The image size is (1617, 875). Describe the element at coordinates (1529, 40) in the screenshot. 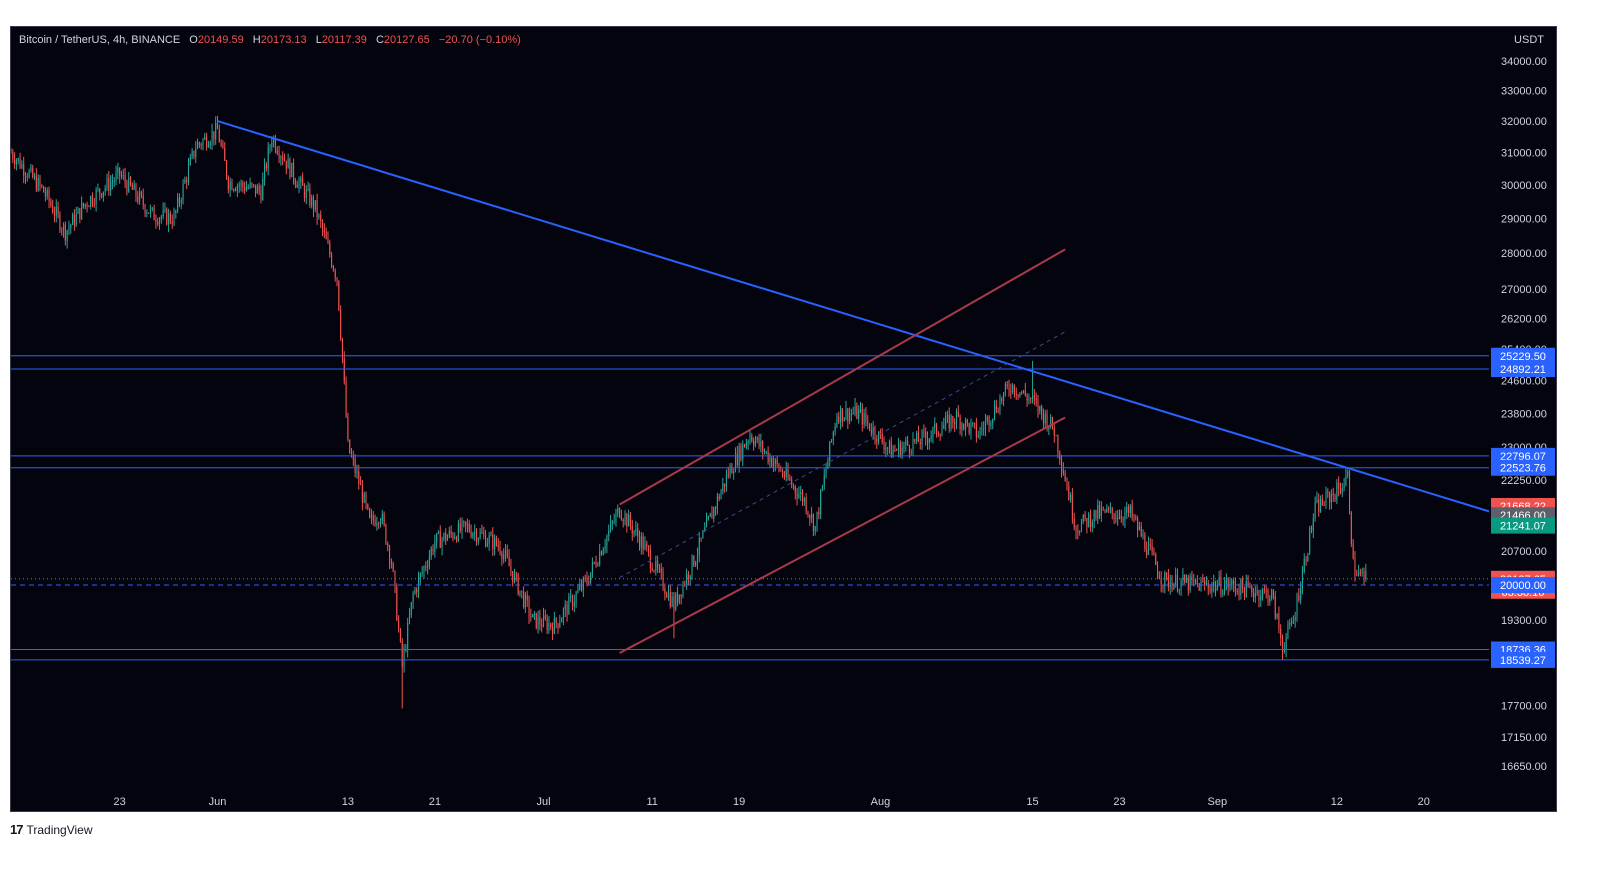

I see `quote-unit: USDT` at that location.